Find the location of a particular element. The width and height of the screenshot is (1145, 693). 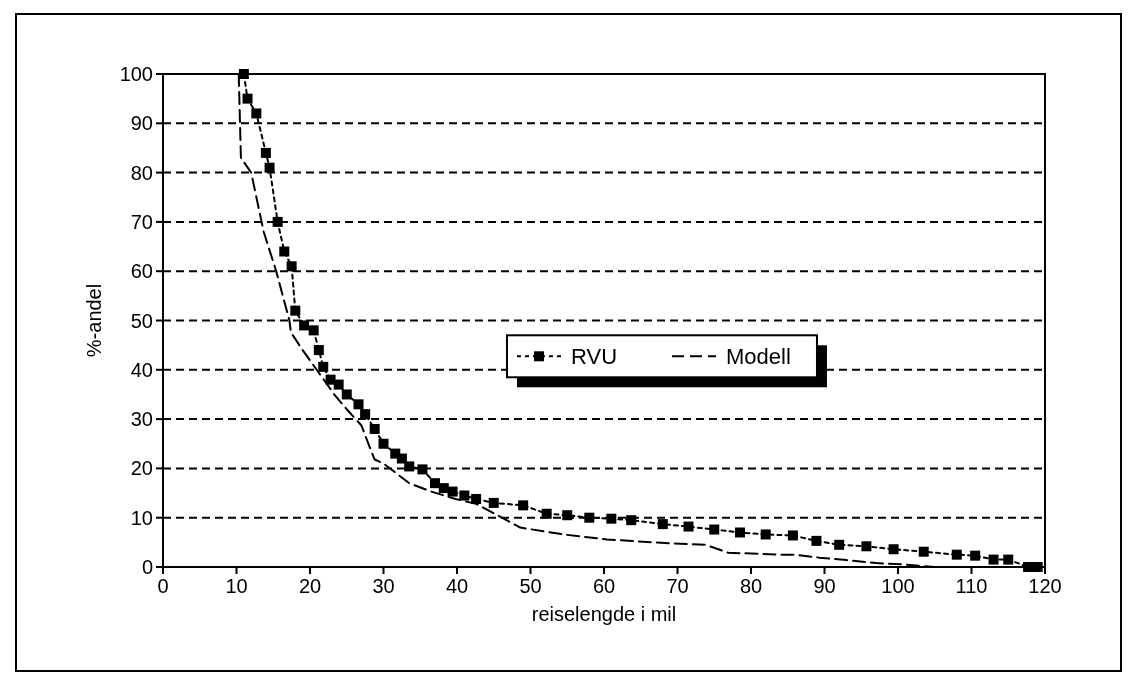

x-tick-label: 80 is located at coordinates (751, 586).